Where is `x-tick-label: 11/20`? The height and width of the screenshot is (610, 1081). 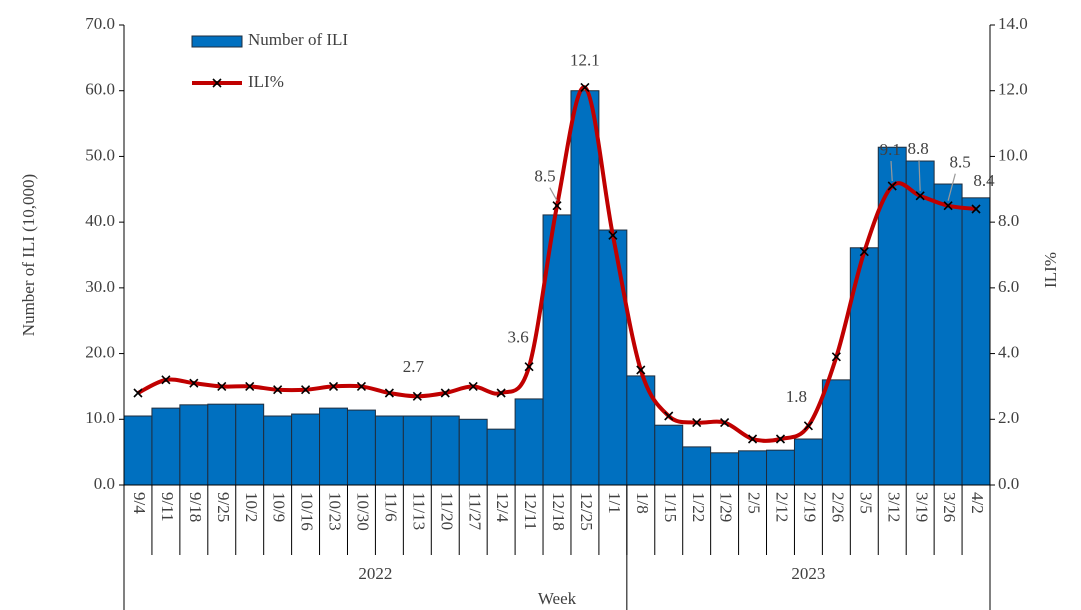 x-tick-label: 11/20 is located at coordinates (446, 511).